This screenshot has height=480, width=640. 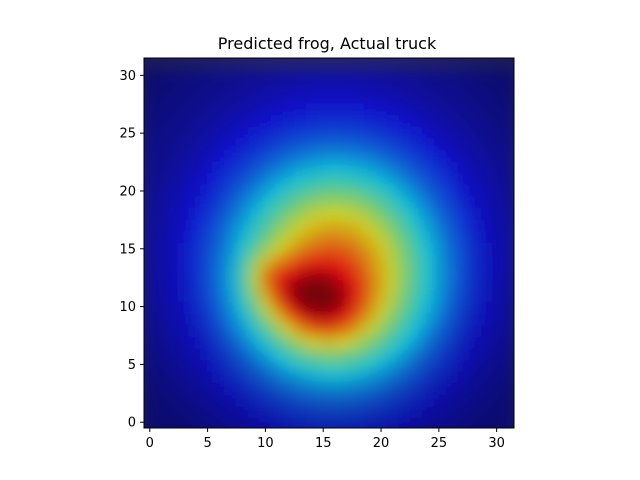 What do you see at coordinates (381, 443) in the screenshot?
I see `x-tick-label: 20` at bounding box center [381, 443].